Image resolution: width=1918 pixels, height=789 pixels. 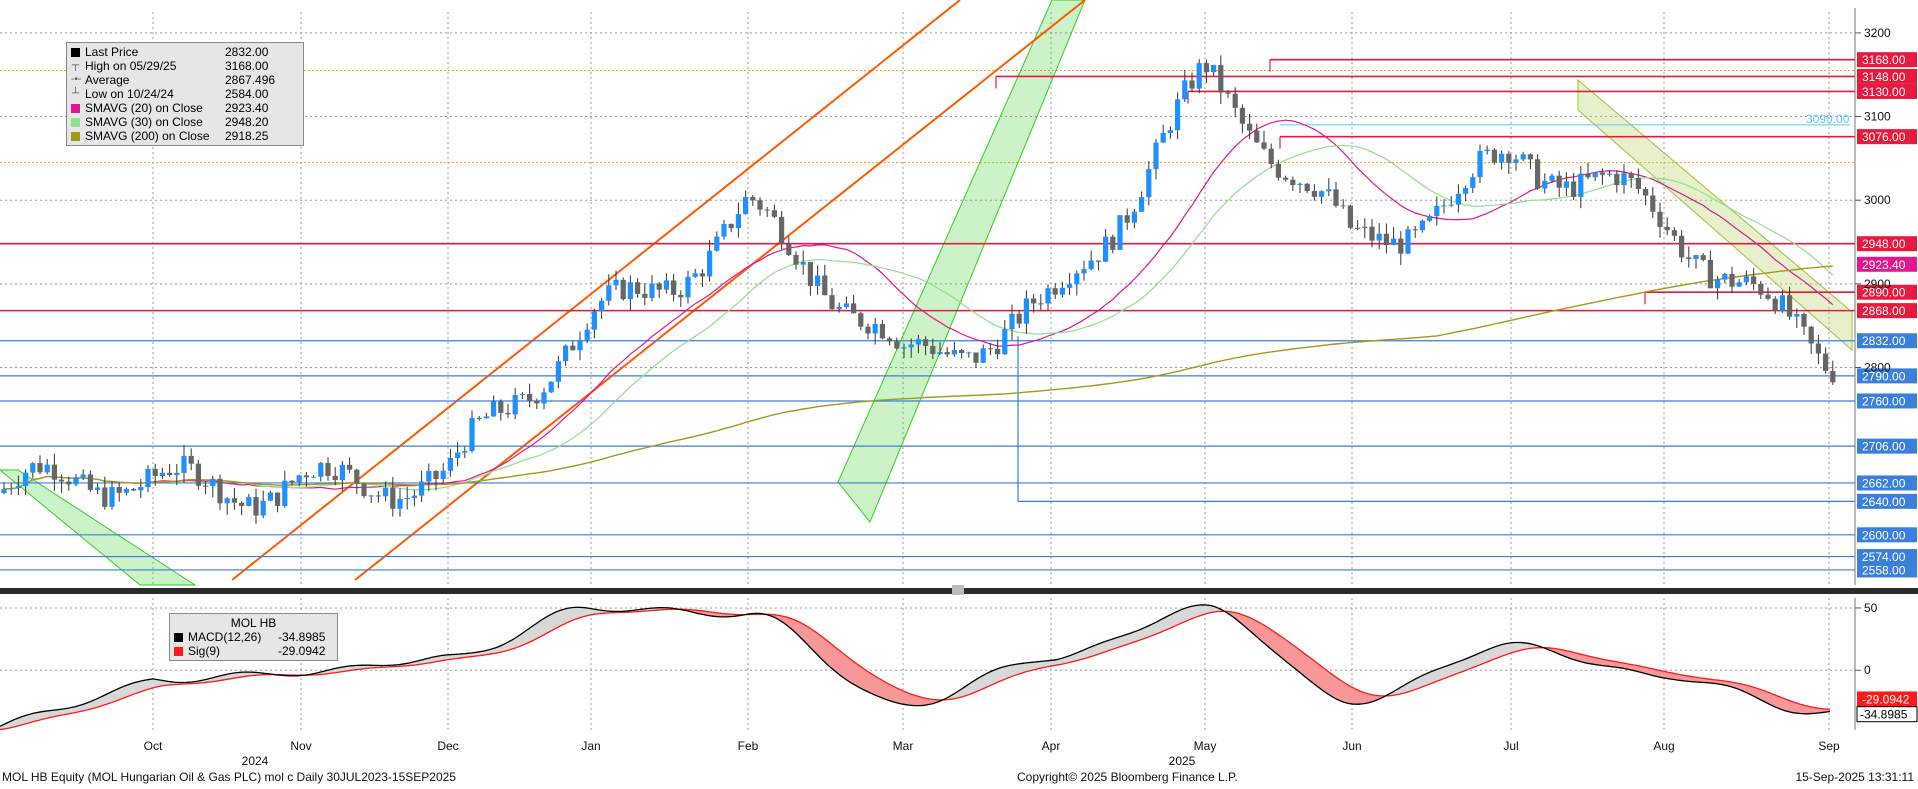 I want to click on macd-axis: 50 0 -29.0942 -34.8985, so click(x=1886, y=664).